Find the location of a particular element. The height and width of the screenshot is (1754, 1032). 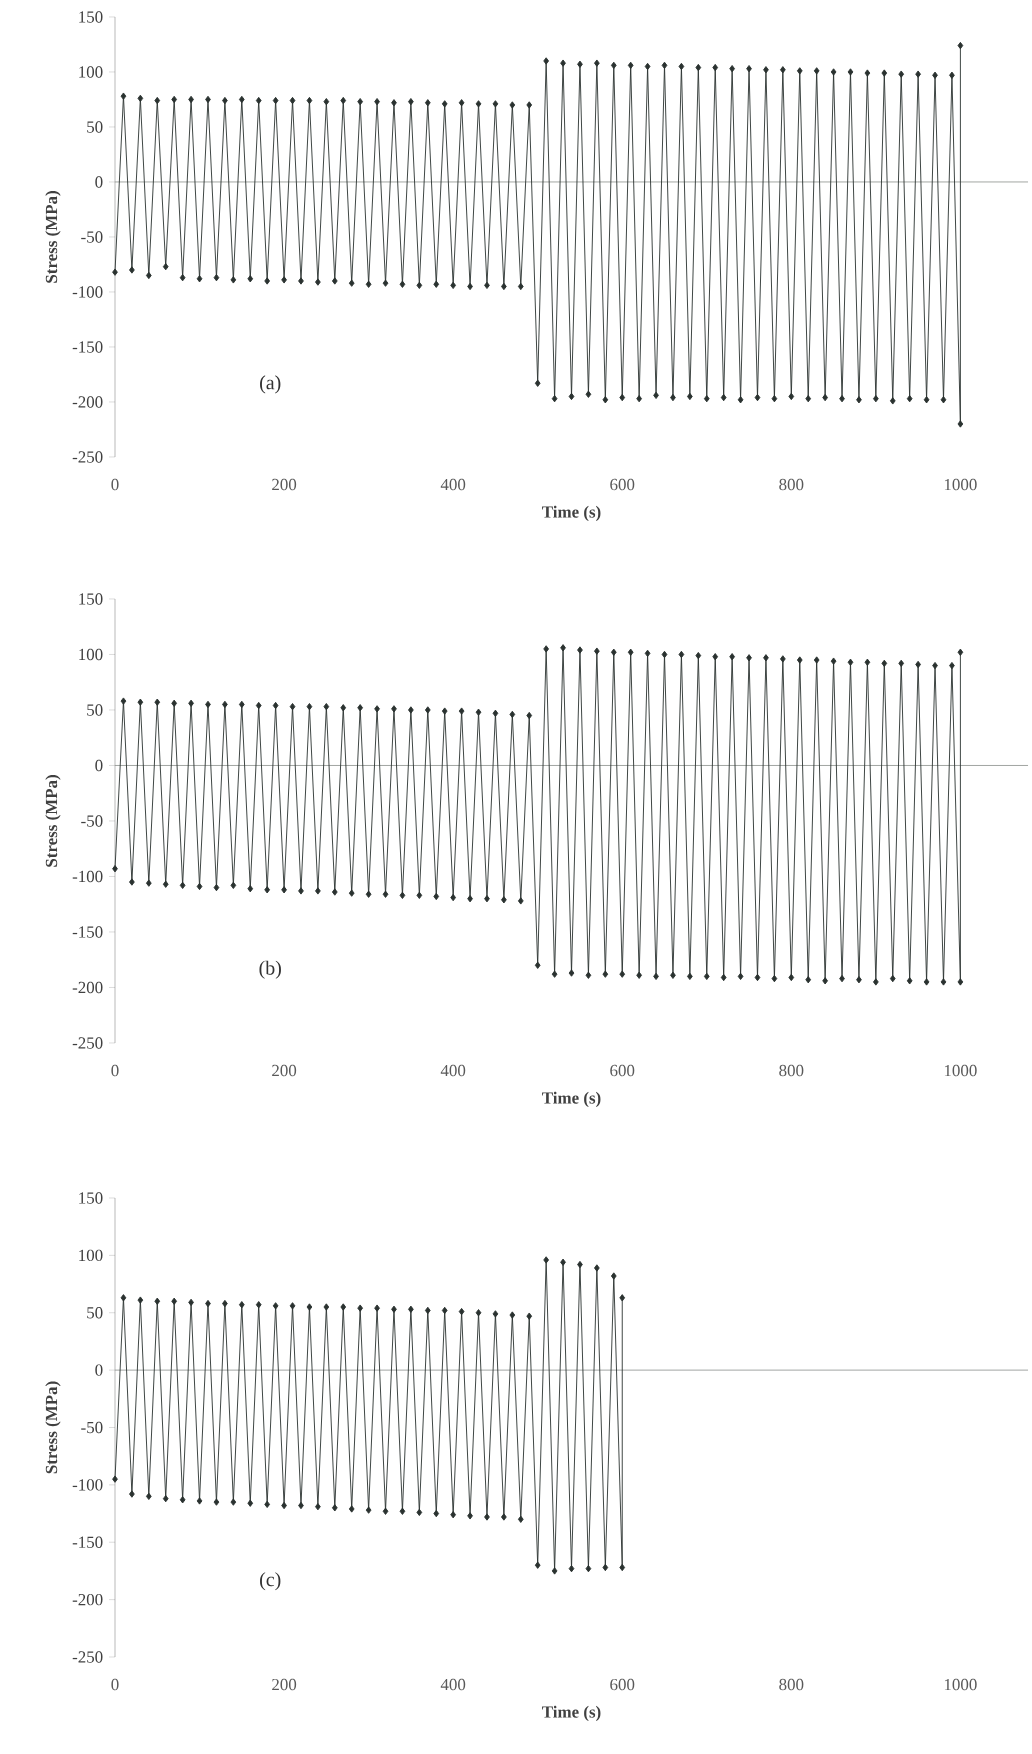

annotation: (b) is located at coordinates (270, 969).